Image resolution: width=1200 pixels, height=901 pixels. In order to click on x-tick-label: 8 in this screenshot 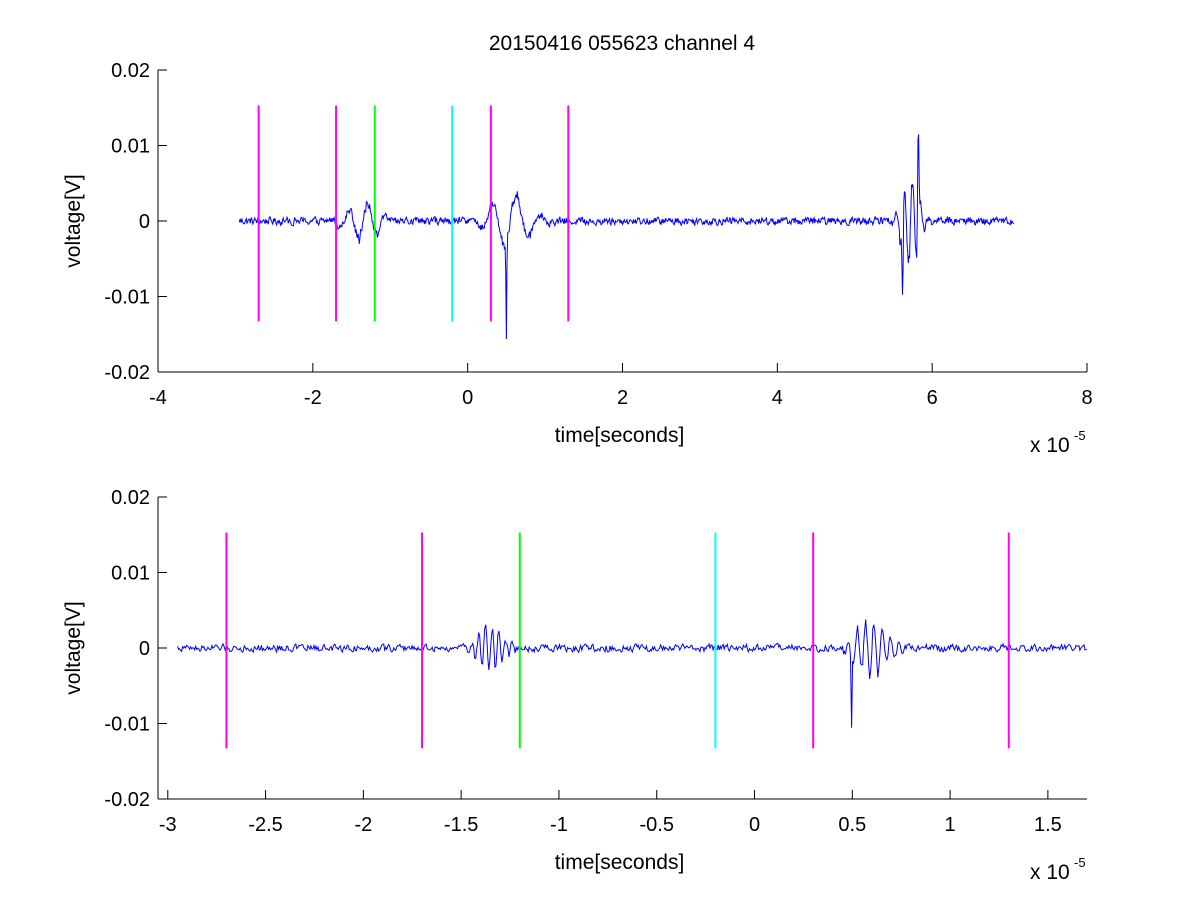, I will do `click(1086, 398)`.